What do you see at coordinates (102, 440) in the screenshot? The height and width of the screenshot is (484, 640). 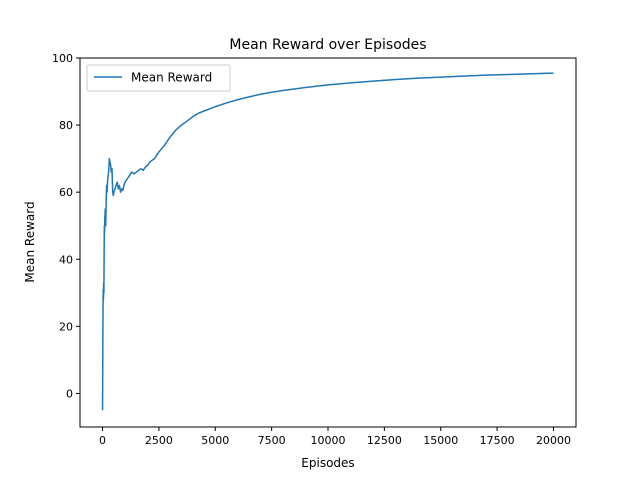 I see `x-tick-label: 0` at bounding box center [102, 440].